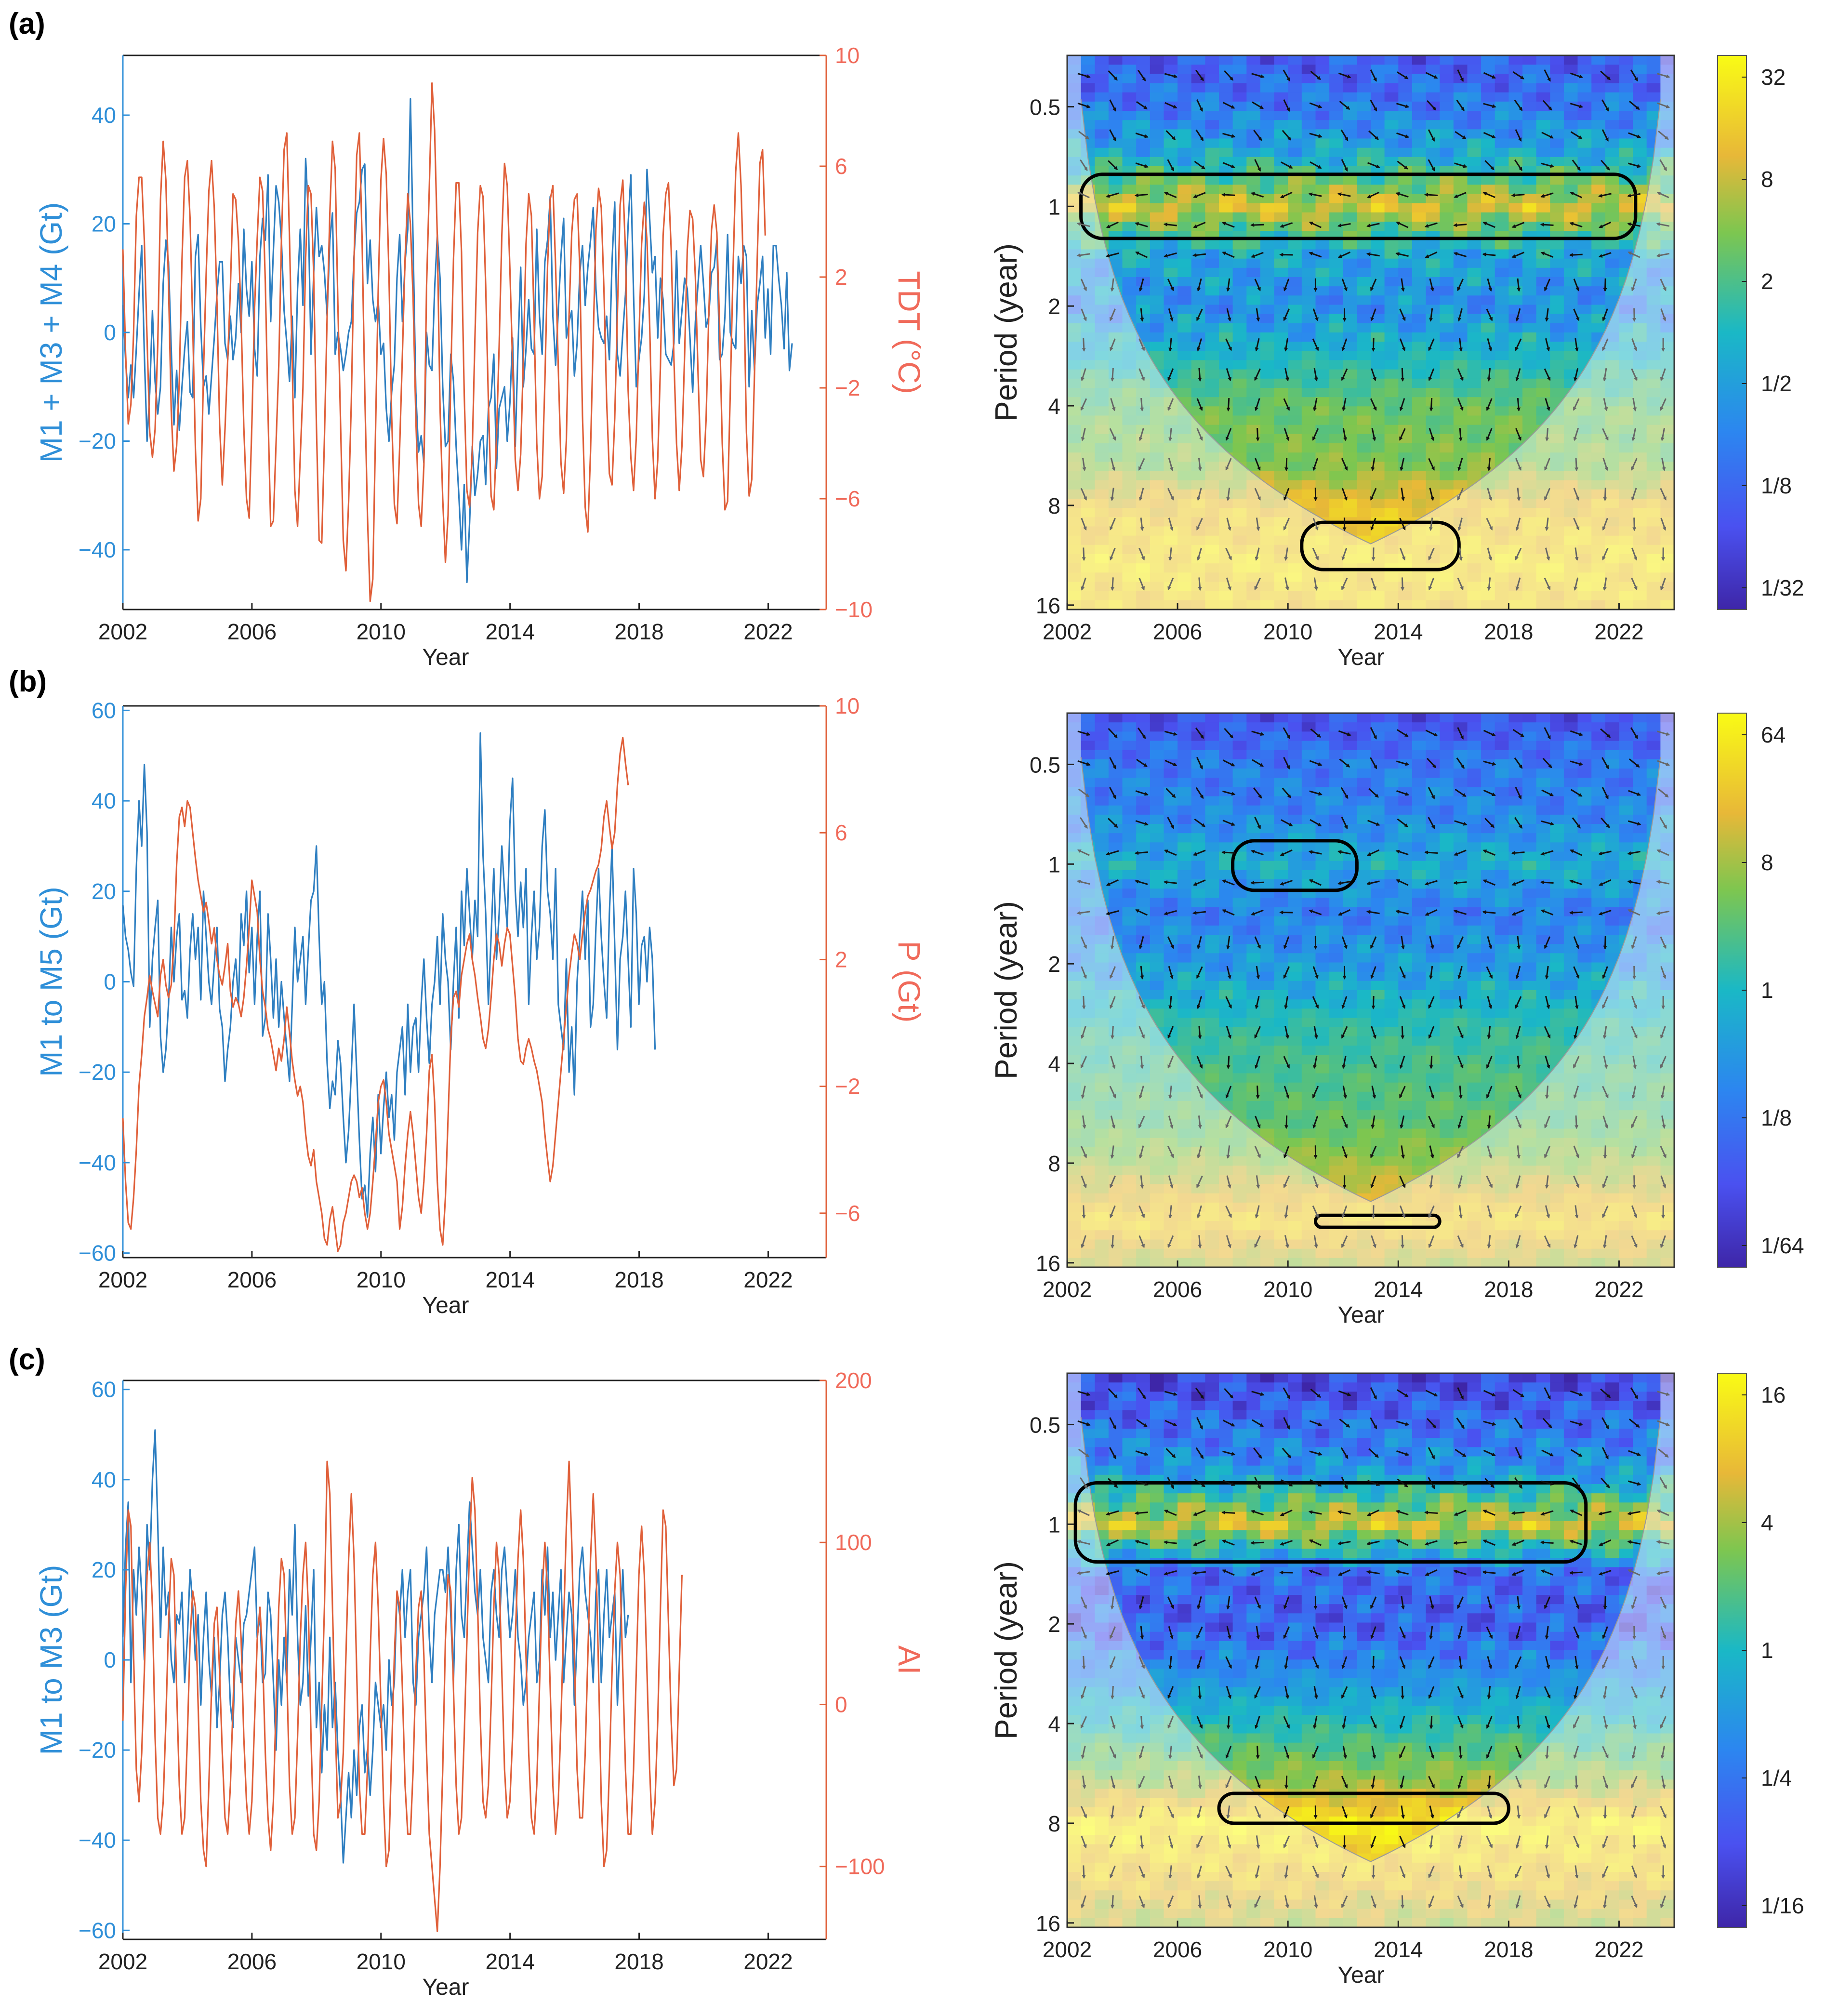 The image size is (1839, 2016). Describe the element at coordinates (104, 800) in the screenshot. I see `left-tick-label: 40` at that location.